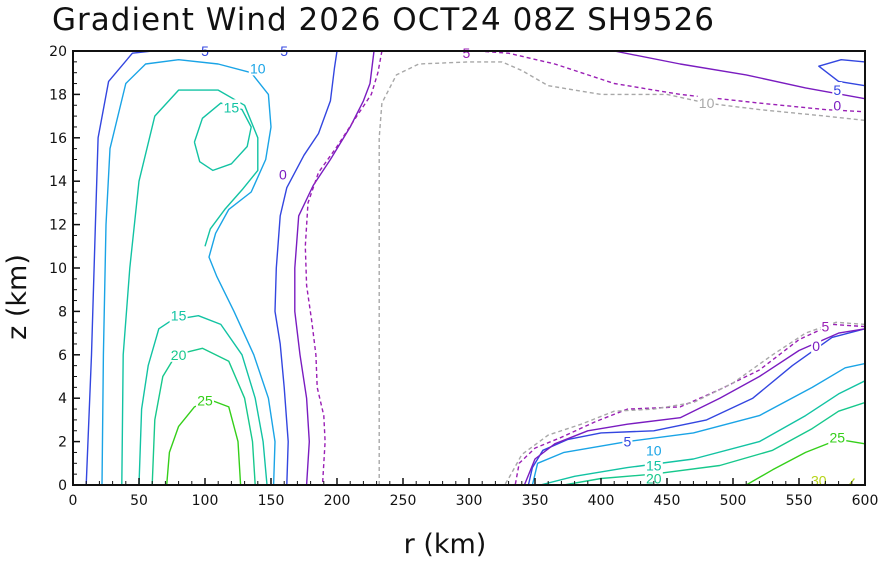 This screenshot has height=561, width=879. What do you see at coordinates (535, 501) in the screenshot?
I see `x-tick-label: 350` at bounding box center [535, 501].